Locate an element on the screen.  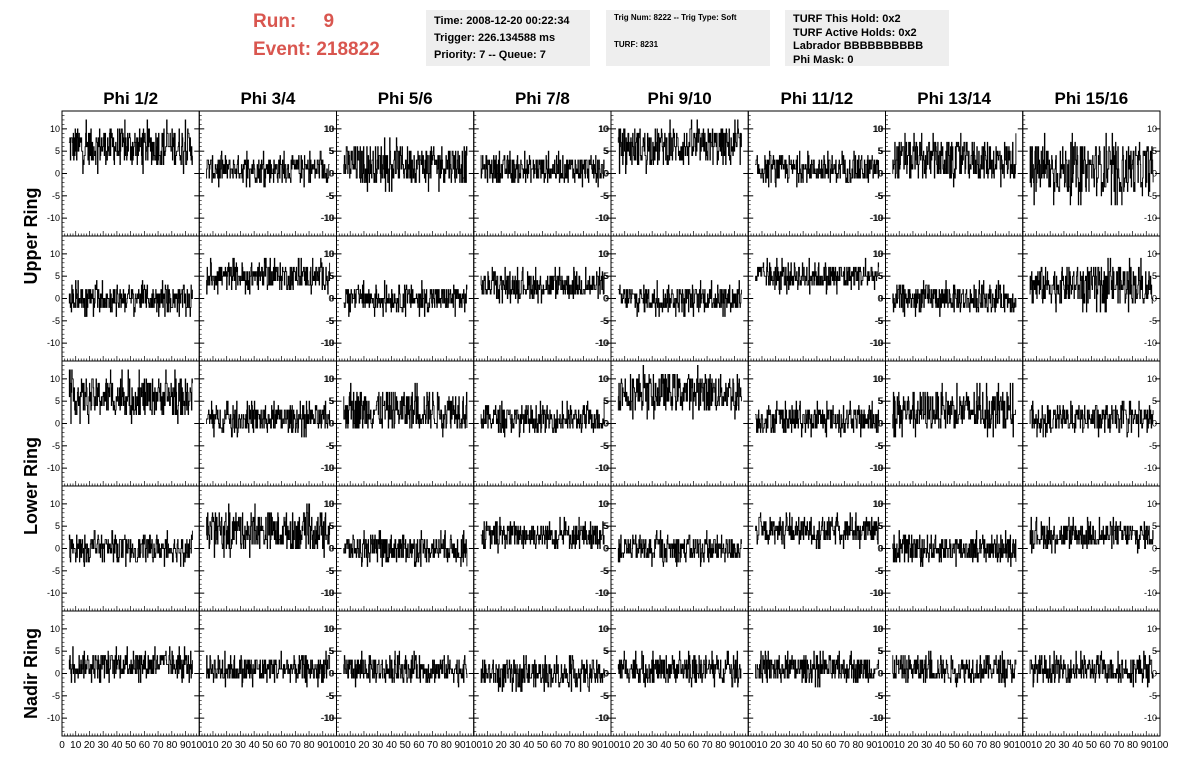
x-tick-label: 10 is located at coordinates (762, 745).